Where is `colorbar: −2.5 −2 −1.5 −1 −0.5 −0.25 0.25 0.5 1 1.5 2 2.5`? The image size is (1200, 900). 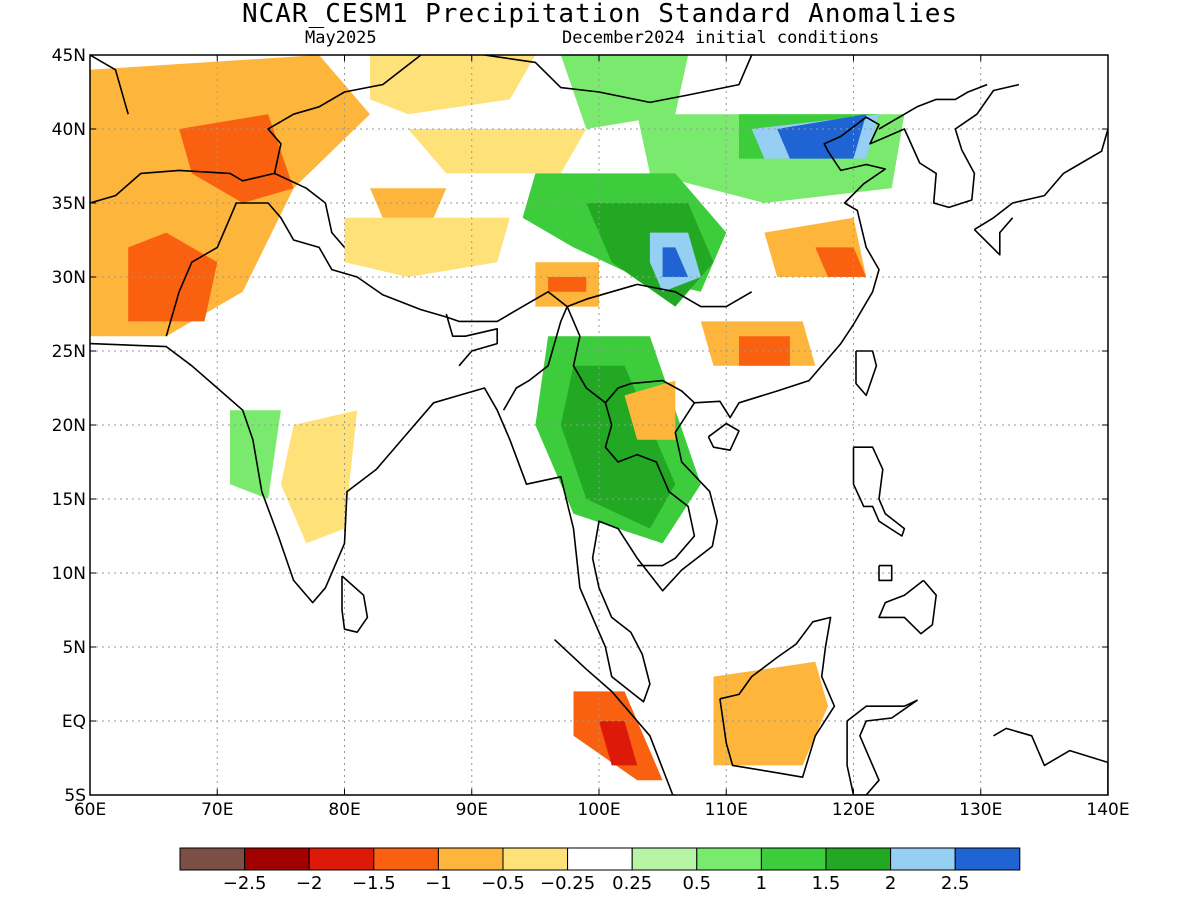
colorbar: −2.5 −2 −1.5 −1 −0.5 −0.25 0.25 0.5 1 1.5 2 2.5 is located at coordinates (600, 870).